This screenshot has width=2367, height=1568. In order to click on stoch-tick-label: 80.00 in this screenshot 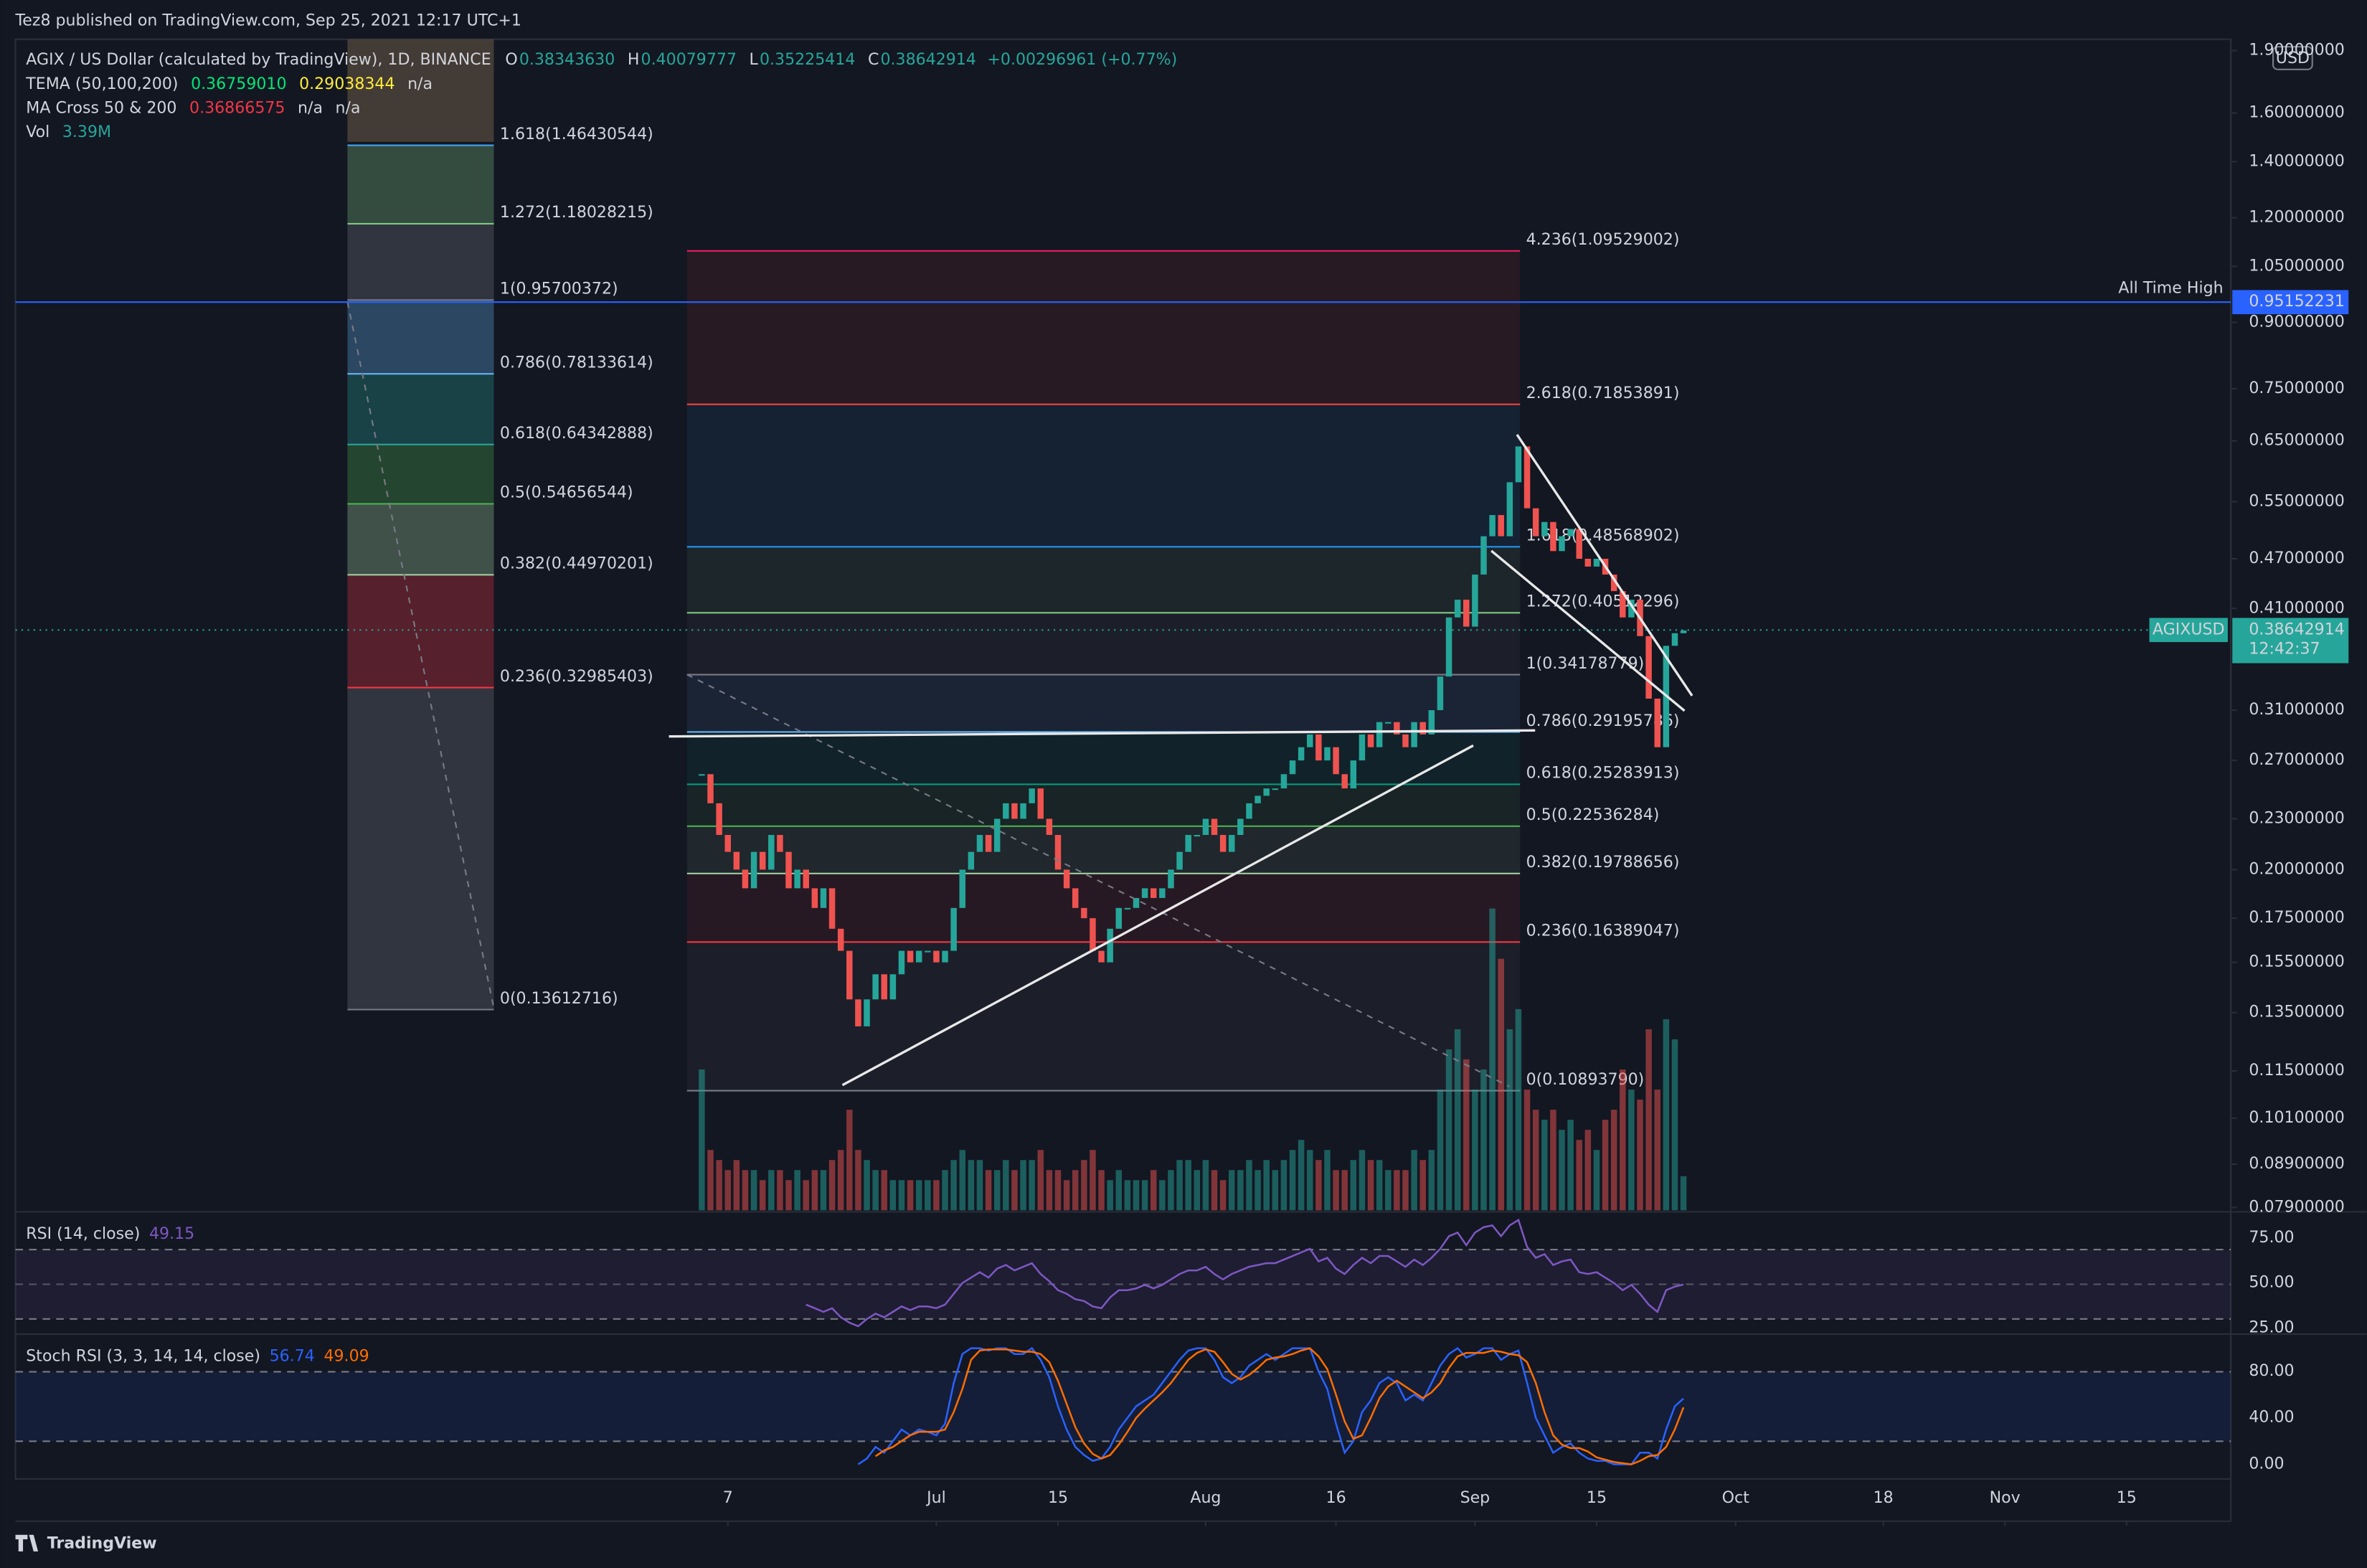, I will do `click(2271, 1370)`.